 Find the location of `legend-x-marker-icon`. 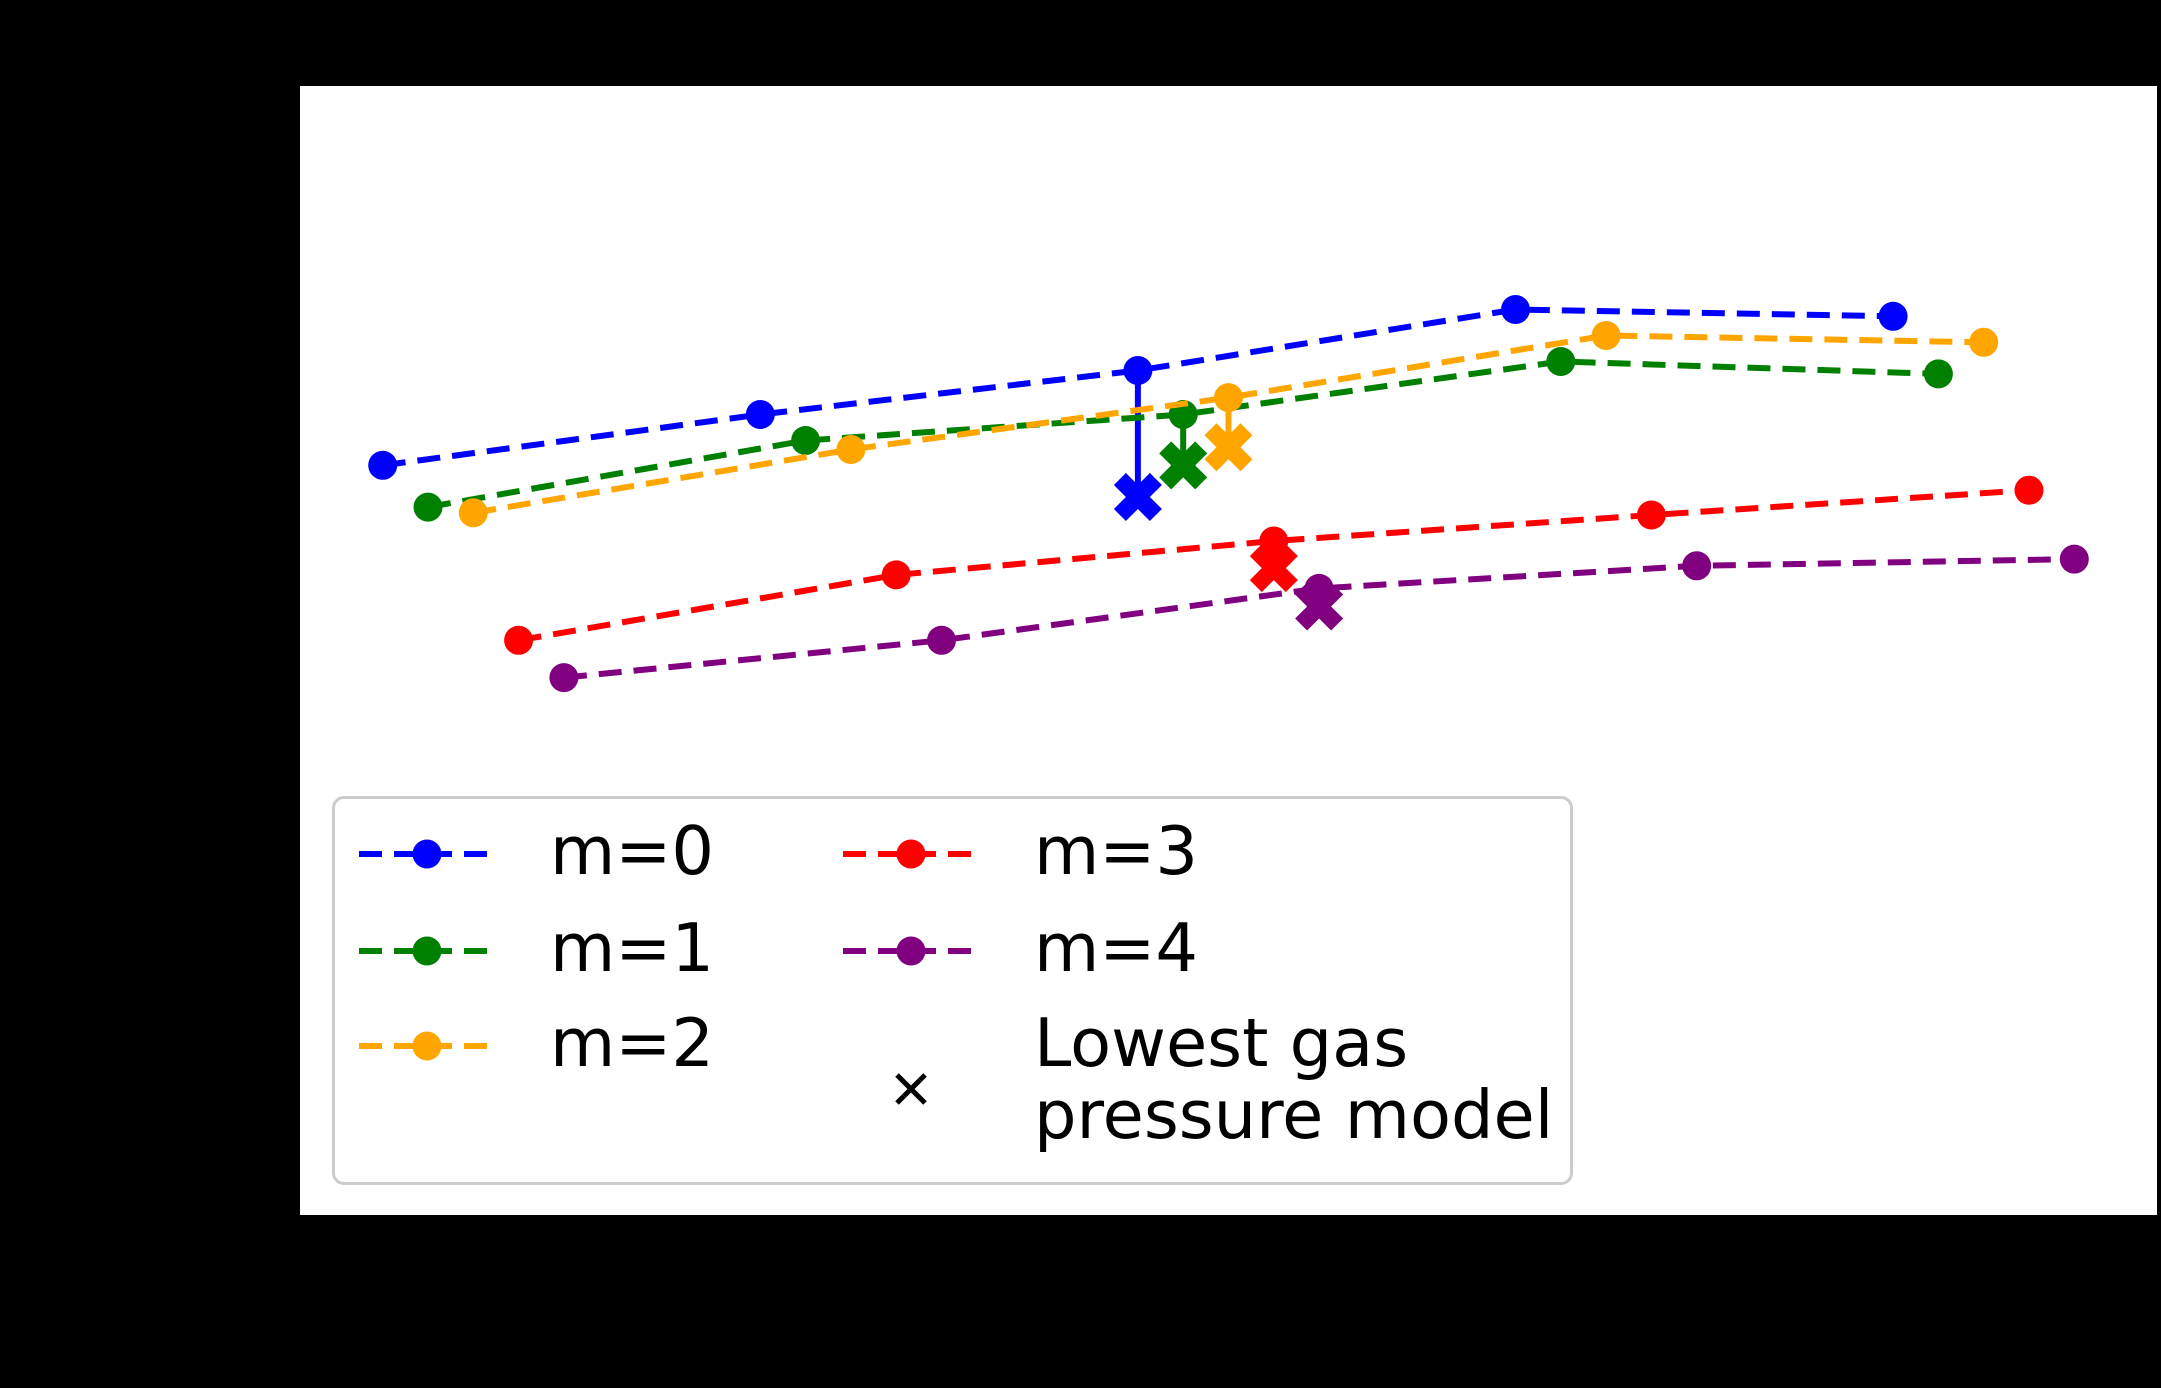

legend-x-marker-icon is located at coordinates (911, 1089).